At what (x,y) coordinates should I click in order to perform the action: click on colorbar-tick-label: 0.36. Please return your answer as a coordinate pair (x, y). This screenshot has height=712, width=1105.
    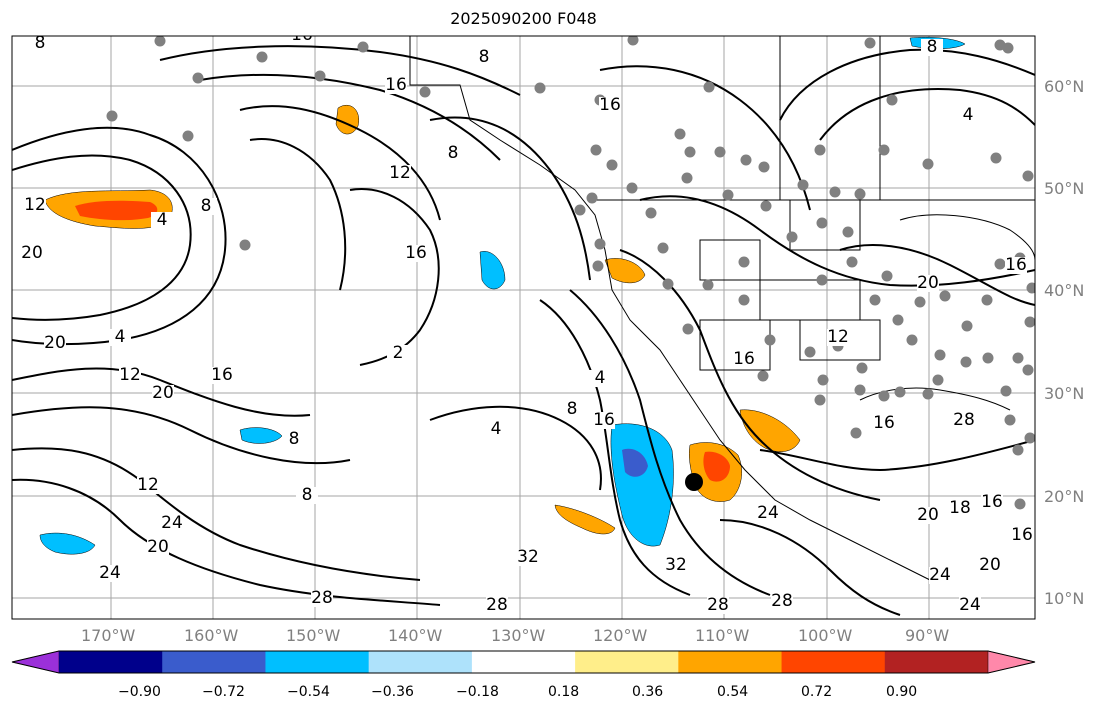
    Looking at the image, I should click on (648, 692).